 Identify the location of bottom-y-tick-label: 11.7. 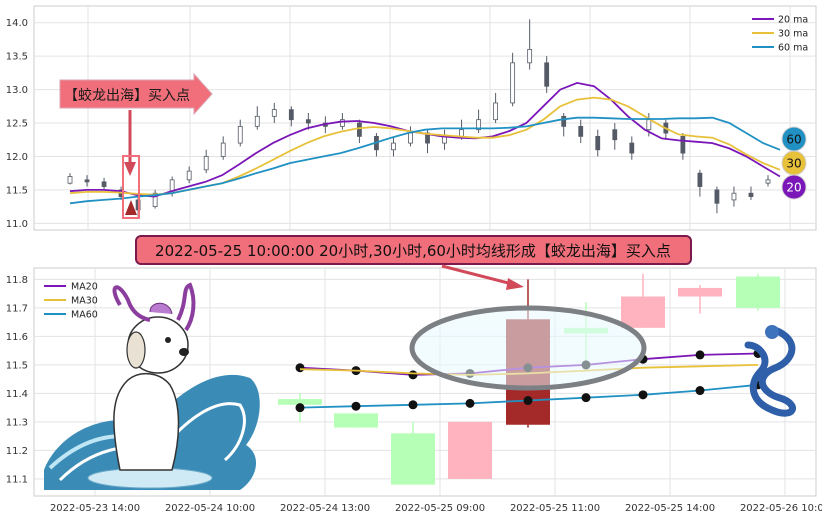
(17, 308).